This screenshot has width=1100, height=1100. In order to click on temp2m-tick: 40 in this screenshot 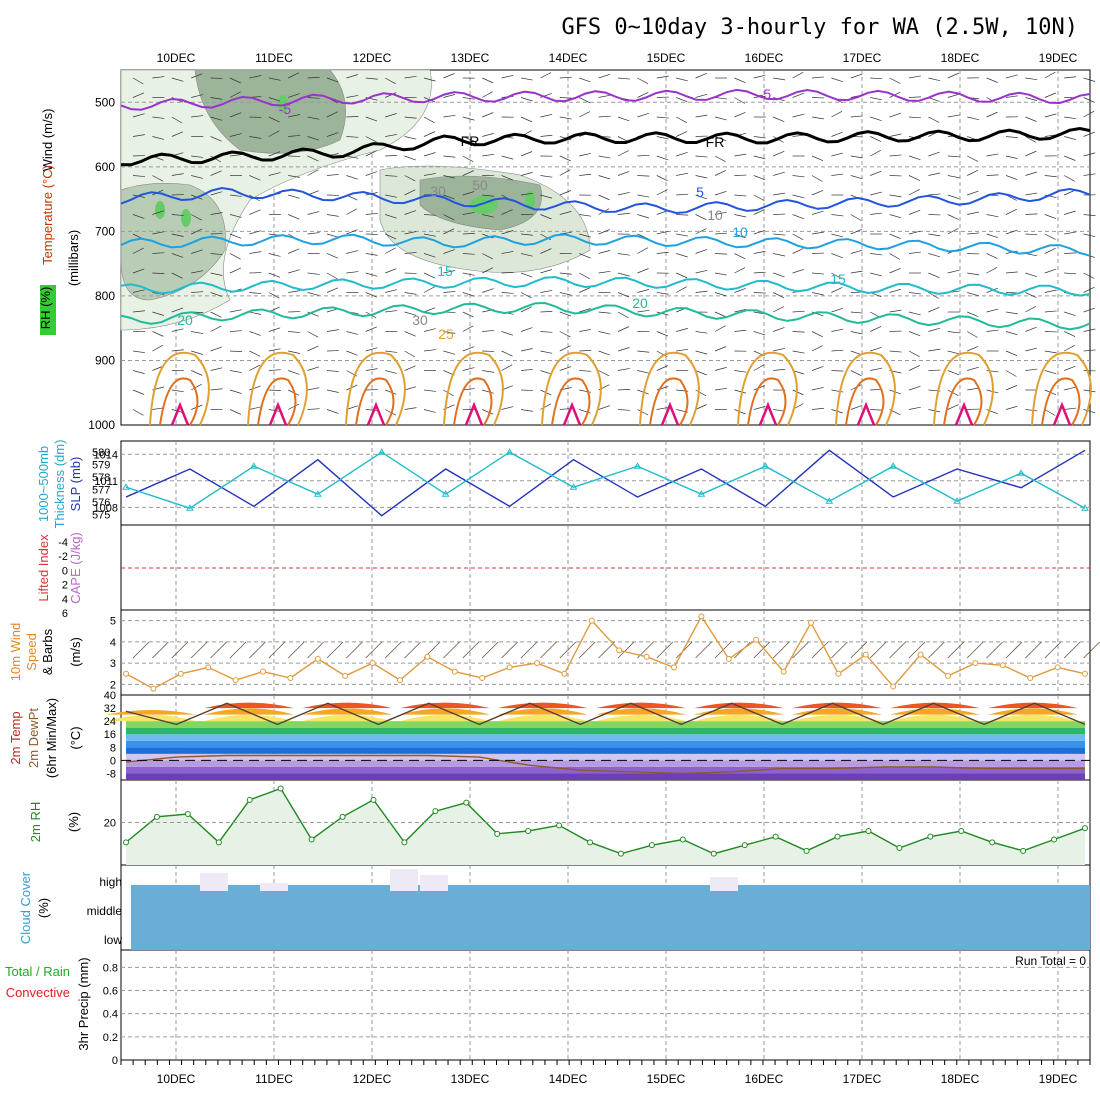, I will do `click(110, 696)`.